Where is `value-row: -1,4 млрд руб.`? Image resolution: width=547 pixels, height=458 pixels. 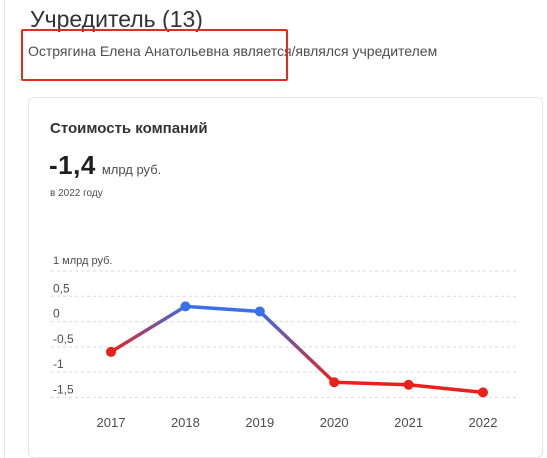
value-row: -1,4 млрд руб. is located at coordinates (105, 165).